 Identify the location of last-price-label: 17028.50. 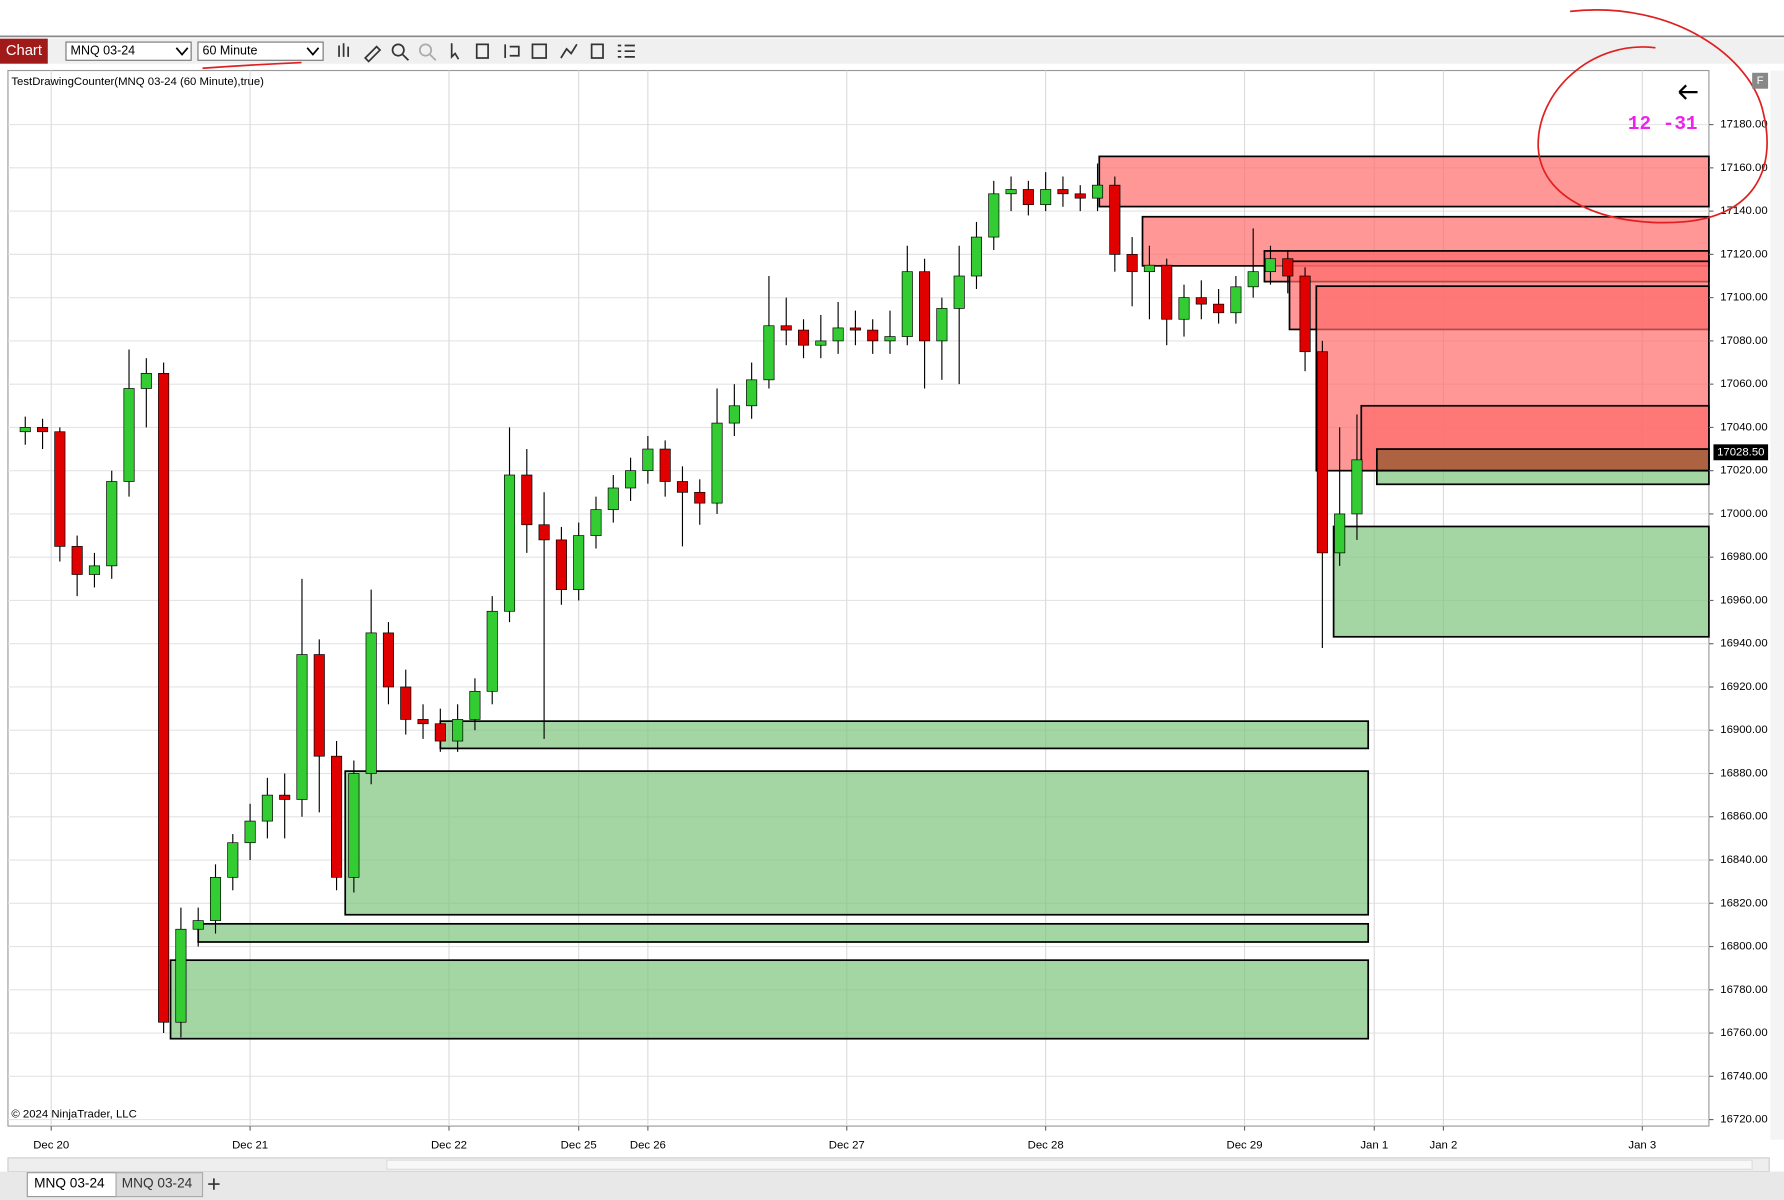
(1740, 452).